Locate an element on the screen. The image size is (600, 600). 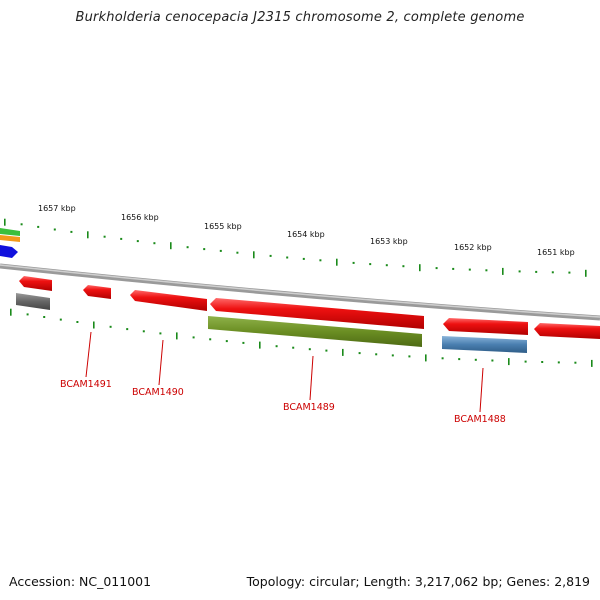
feature-bar-blue is located at coordinates (484, 344).